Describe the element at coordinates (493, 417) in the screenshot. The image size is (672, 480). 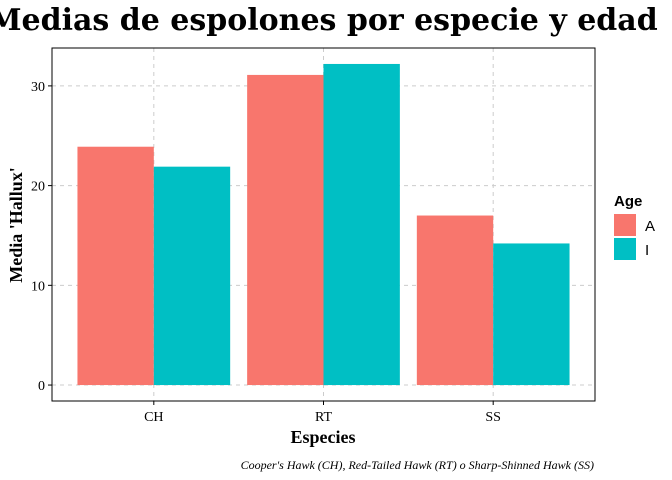
I see `x-tick-label: SS` at that location.